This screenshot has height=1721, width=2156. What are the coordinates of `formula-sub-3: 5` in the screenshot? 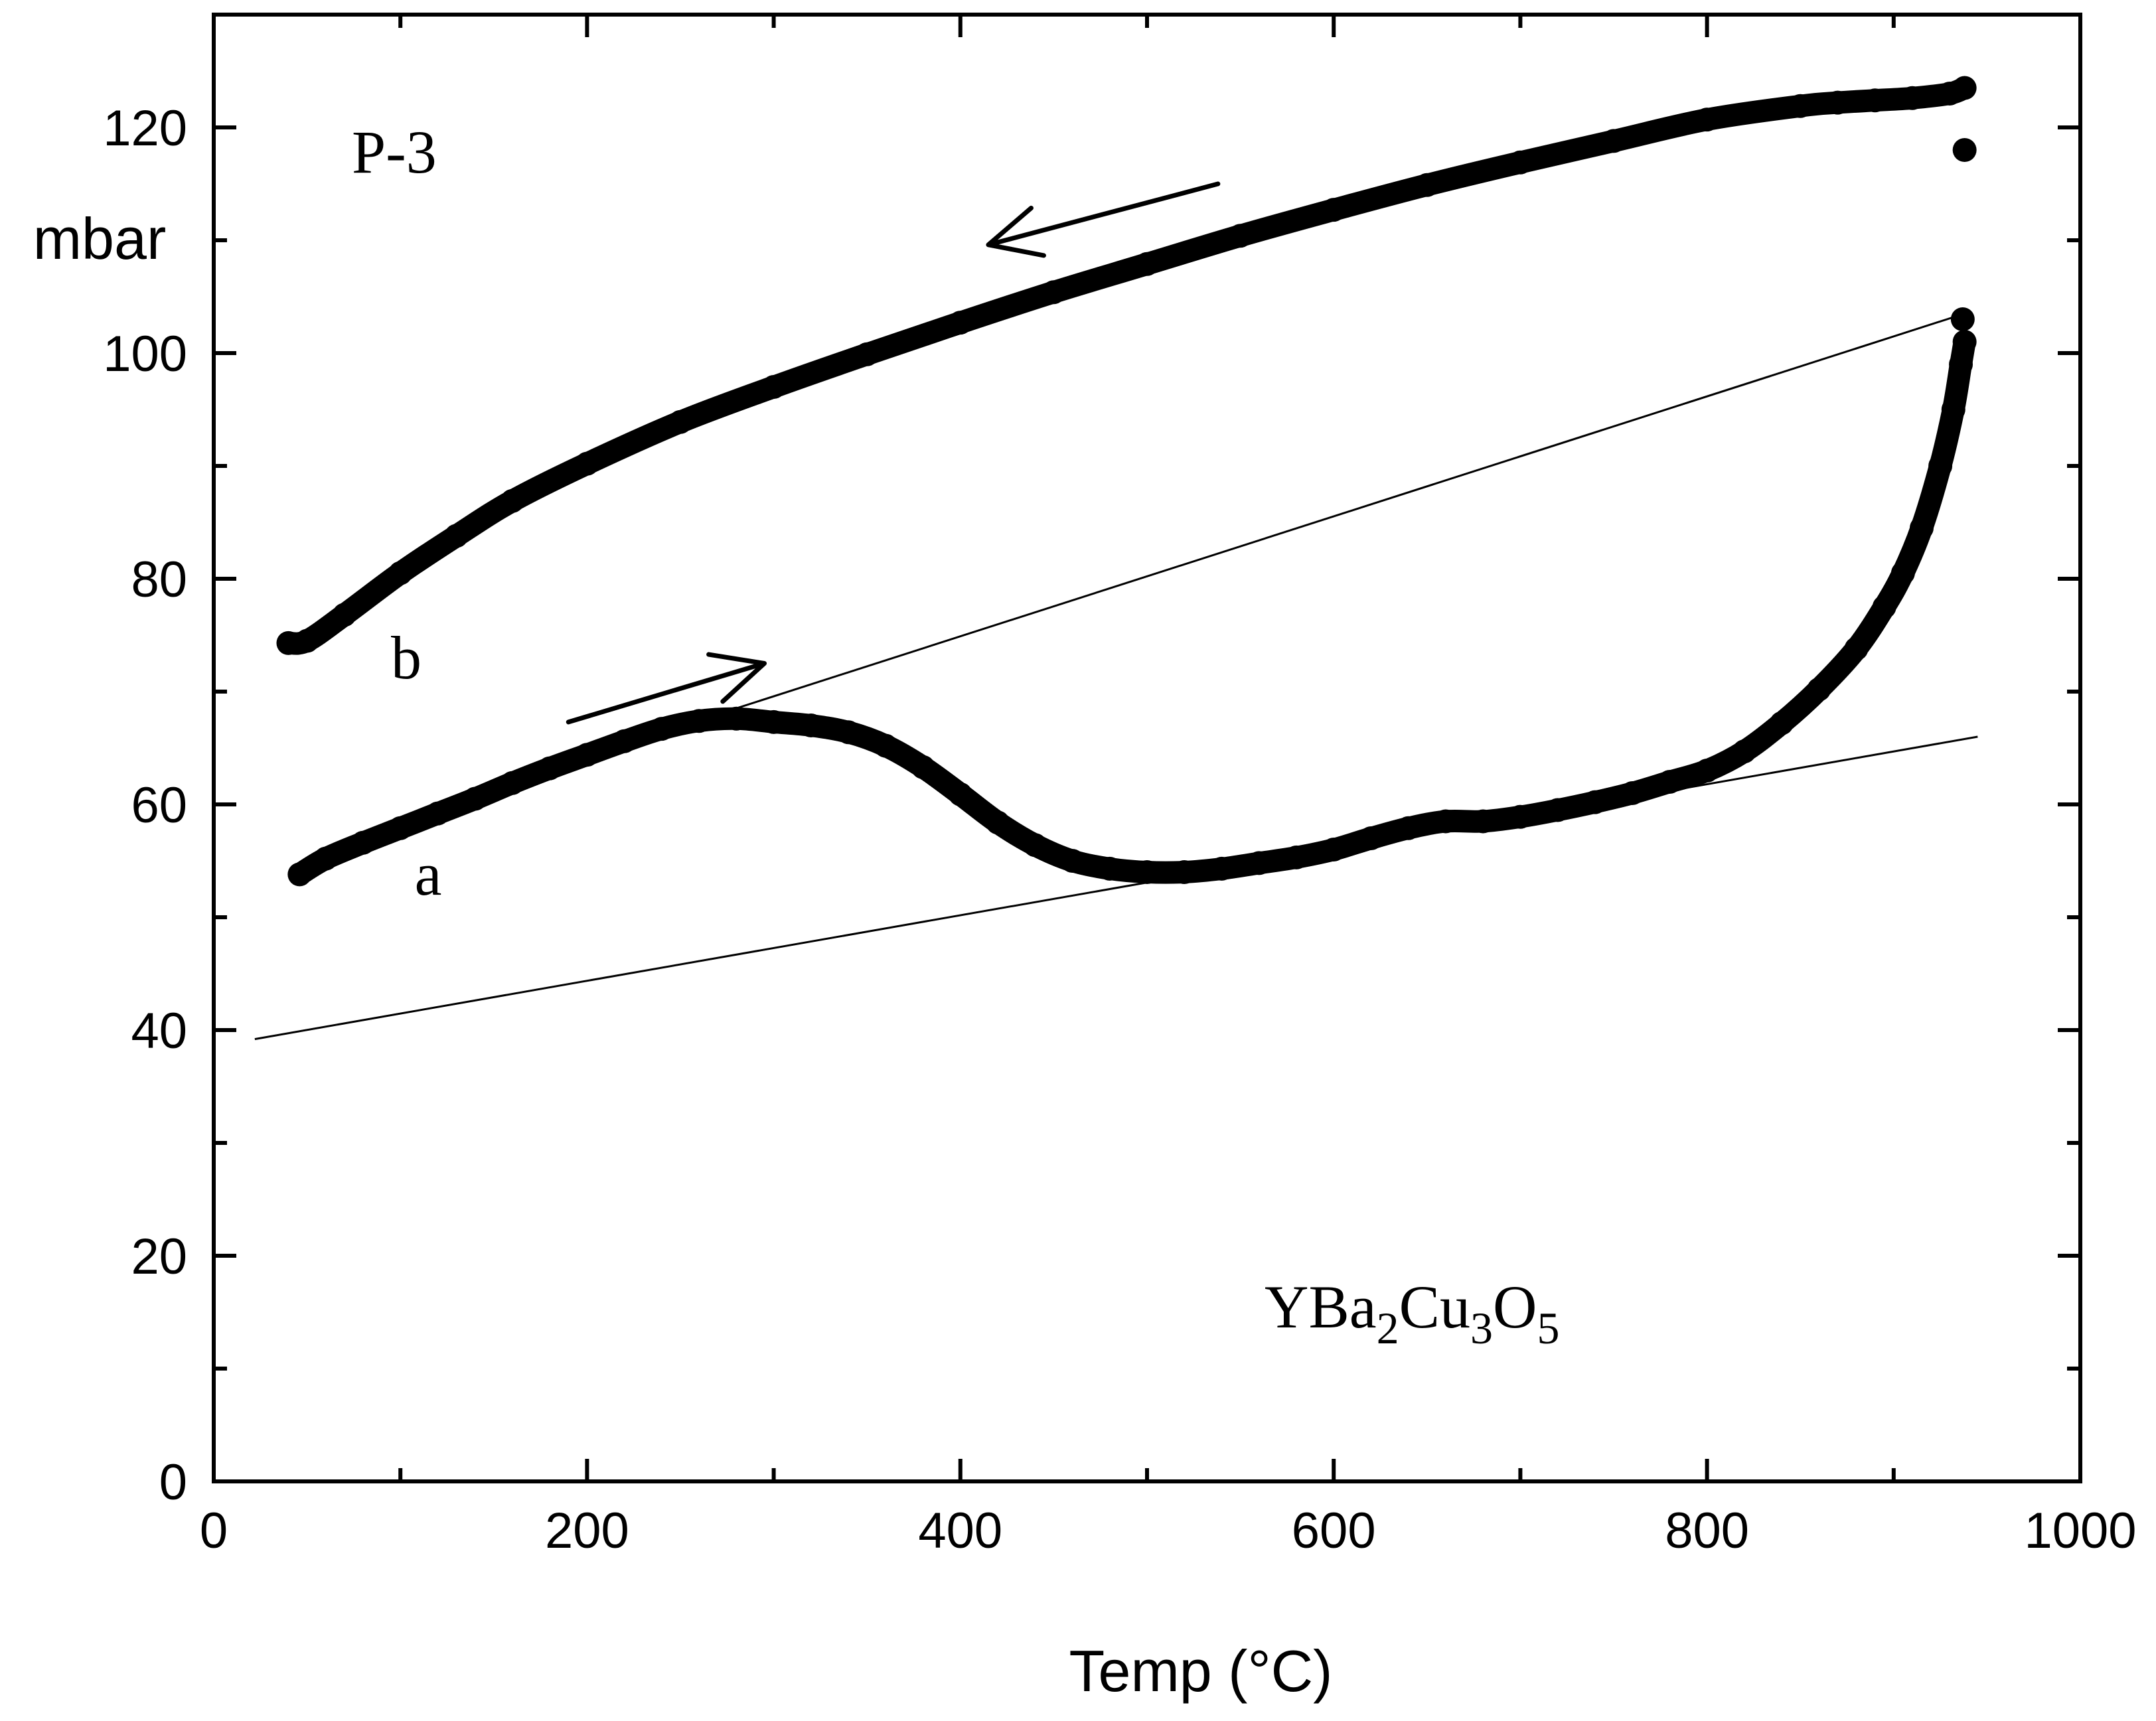 It's located at (1548, 1328).